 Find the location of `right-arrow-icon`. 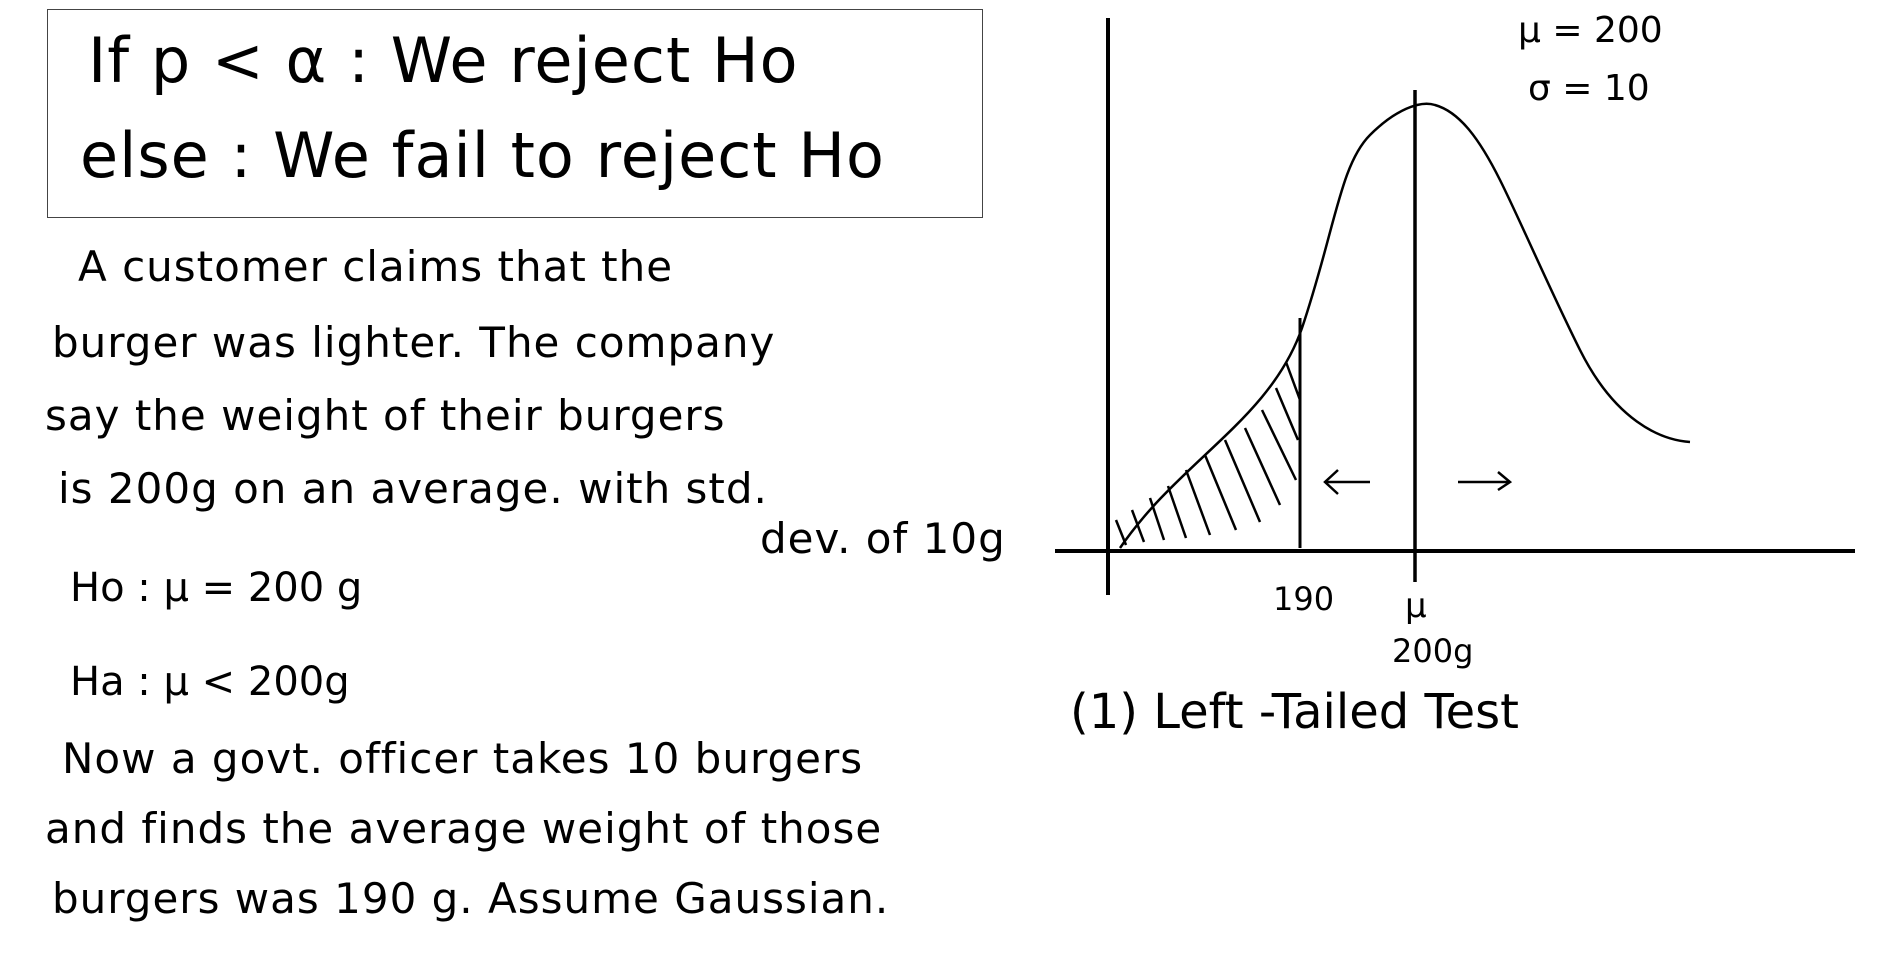

right-arrow-icon is located at coordinates (1485, 481).